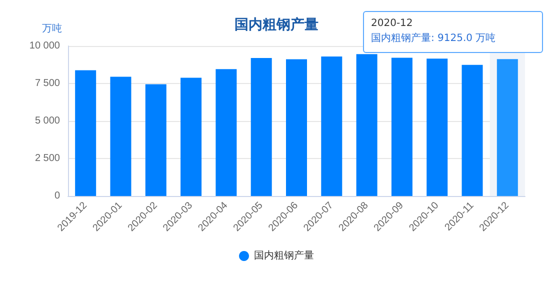 The image size is (553, 284). I want to click on y-axis-title: 万吨, so click(52, 28).